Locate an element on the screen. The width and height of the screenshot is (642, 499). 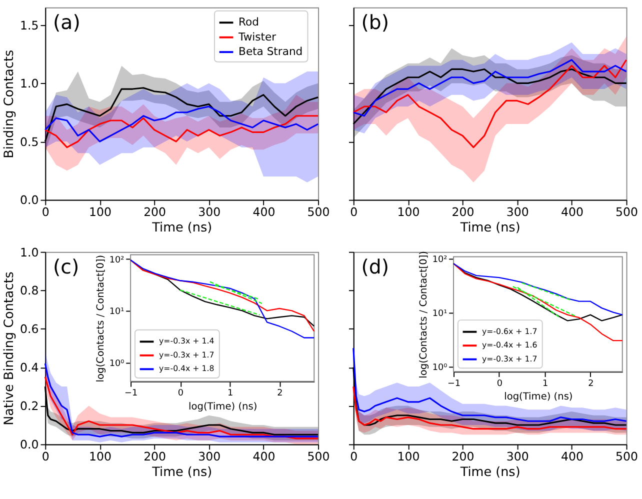
legend-label: Beta Strand is located at coordinates (270, 51).